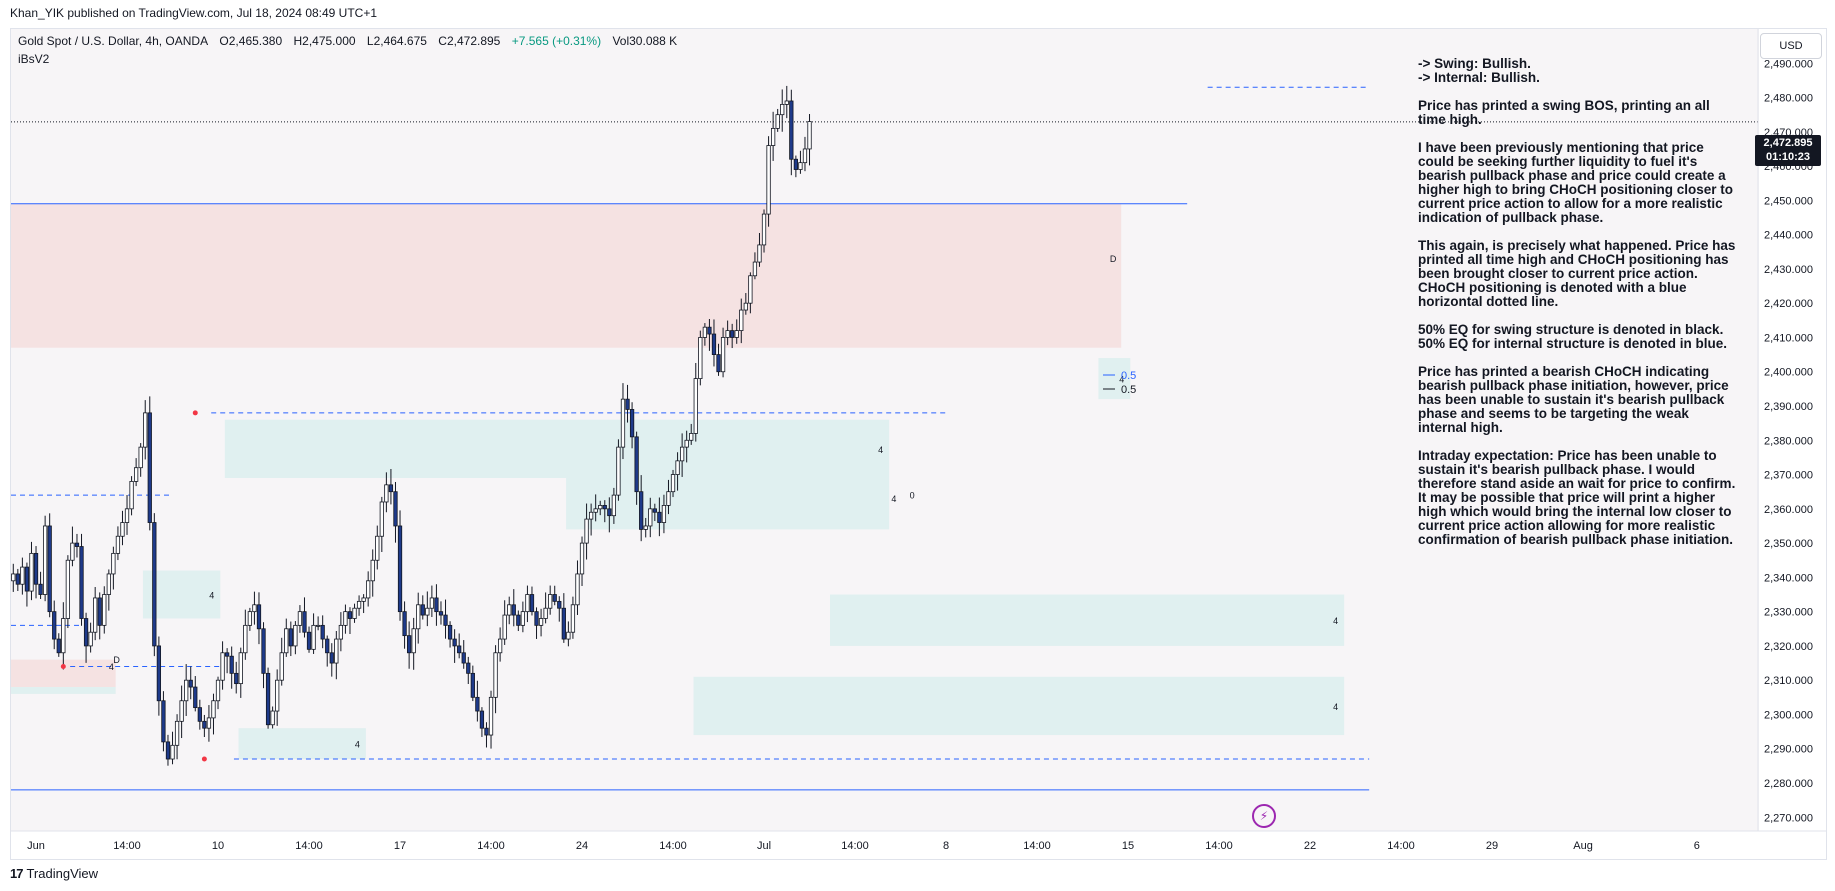  What do you see at coordinates (1788, 441) in the screenshot?
I see `y-tick-label: 2,380.000` at bounding box center [1788, 441].